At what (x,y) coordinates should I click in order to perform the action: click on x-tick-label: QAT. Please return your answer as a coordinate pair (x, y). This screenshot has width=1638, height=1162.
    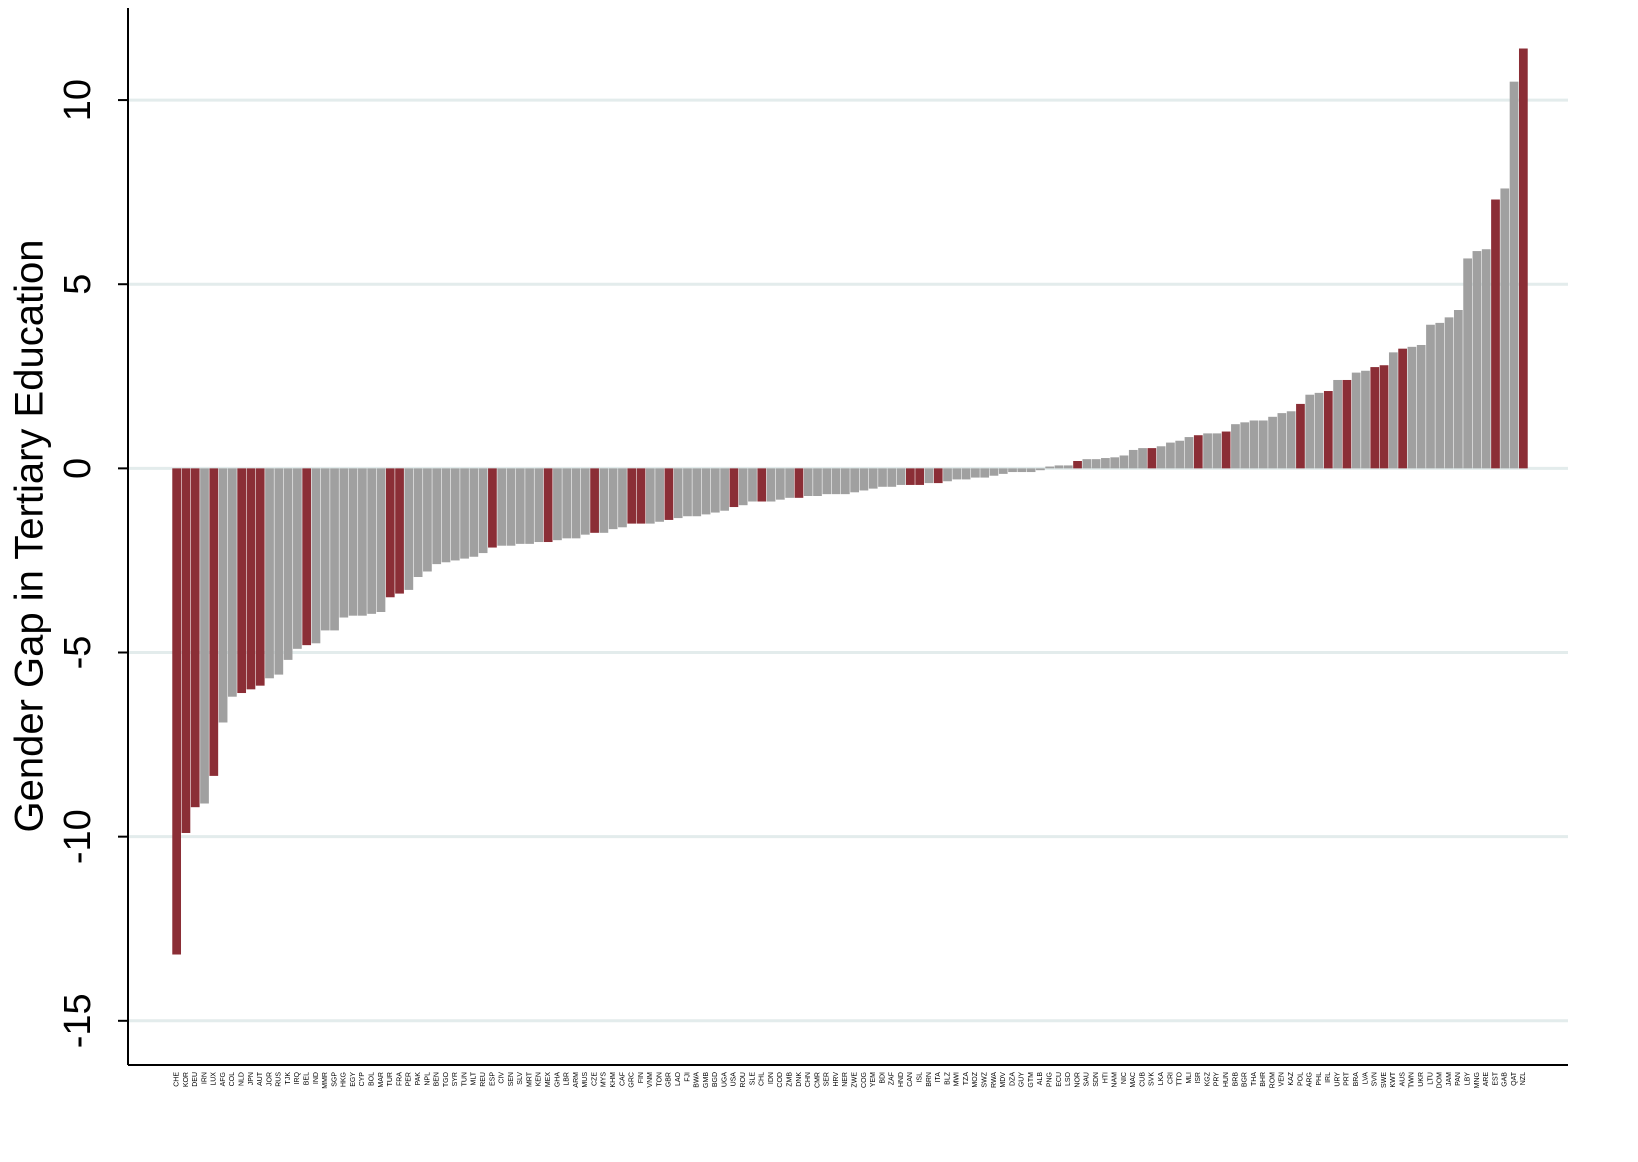
    Looking at the image, I should click on (1514, 1078).